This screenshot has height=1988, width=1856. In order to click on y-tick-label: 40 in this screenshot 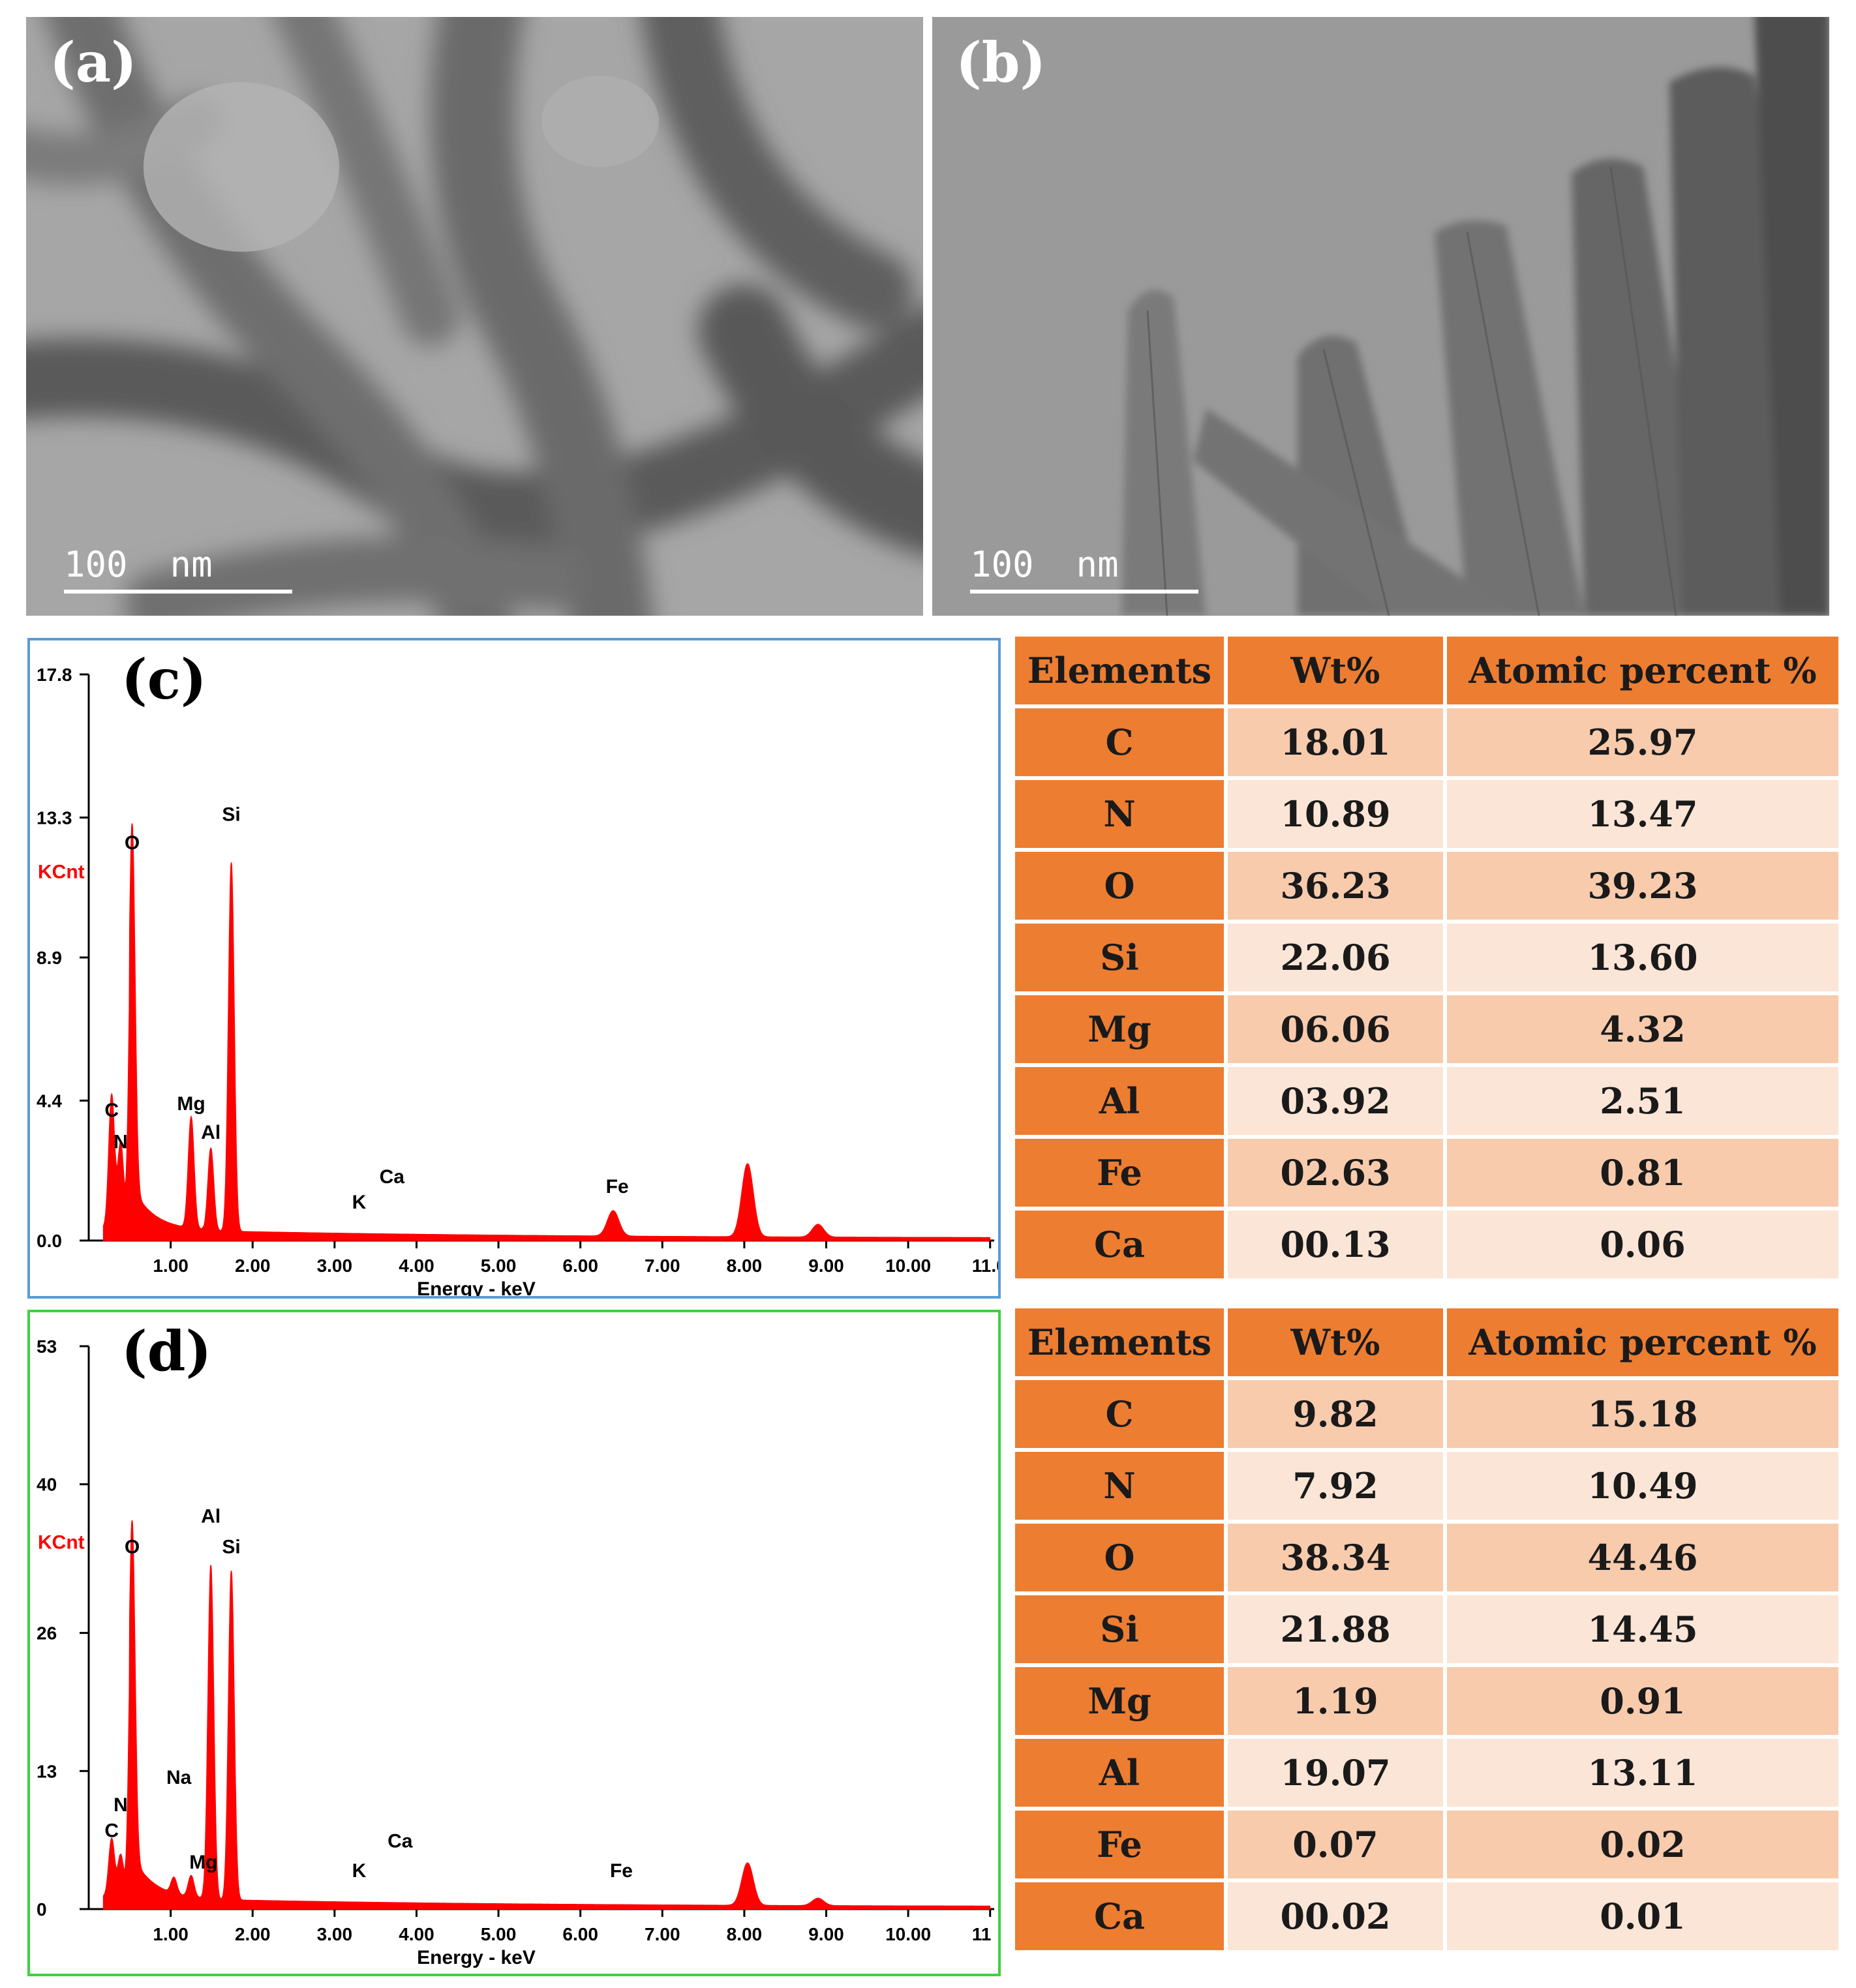, I will do `click(47, 1485)`.